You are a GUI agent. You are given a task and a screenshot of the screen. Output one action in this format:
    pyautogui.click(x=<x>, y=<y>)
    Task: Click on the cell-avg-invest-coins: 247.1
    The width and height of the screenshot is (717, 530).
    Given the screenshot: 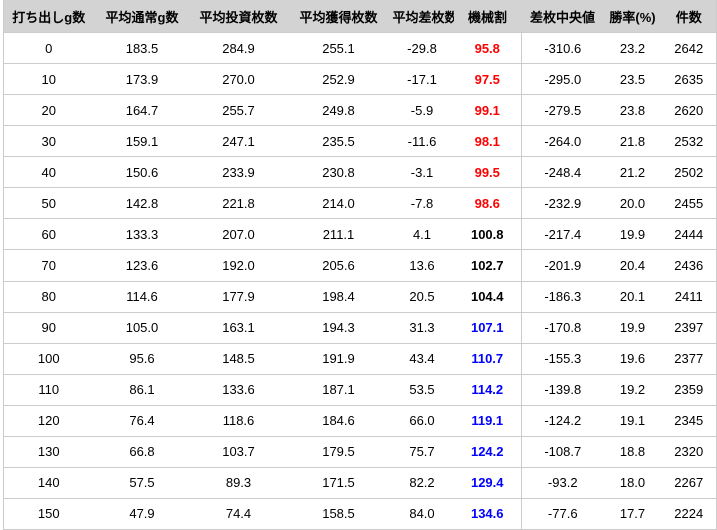 What is the action you would take?
    pyautogui.click(x=238, y=141)
    